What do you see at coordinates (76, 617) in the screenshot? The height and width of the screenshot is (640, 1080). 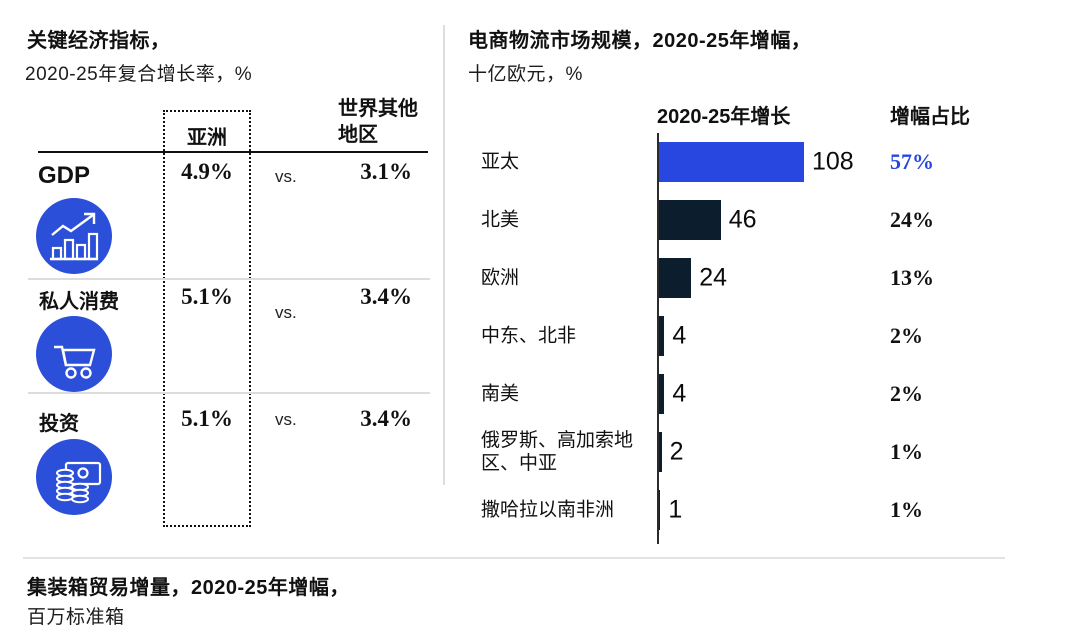 I see `bottom-panel-subtitle: 百万标准箱` at bounding box center [76, 617].